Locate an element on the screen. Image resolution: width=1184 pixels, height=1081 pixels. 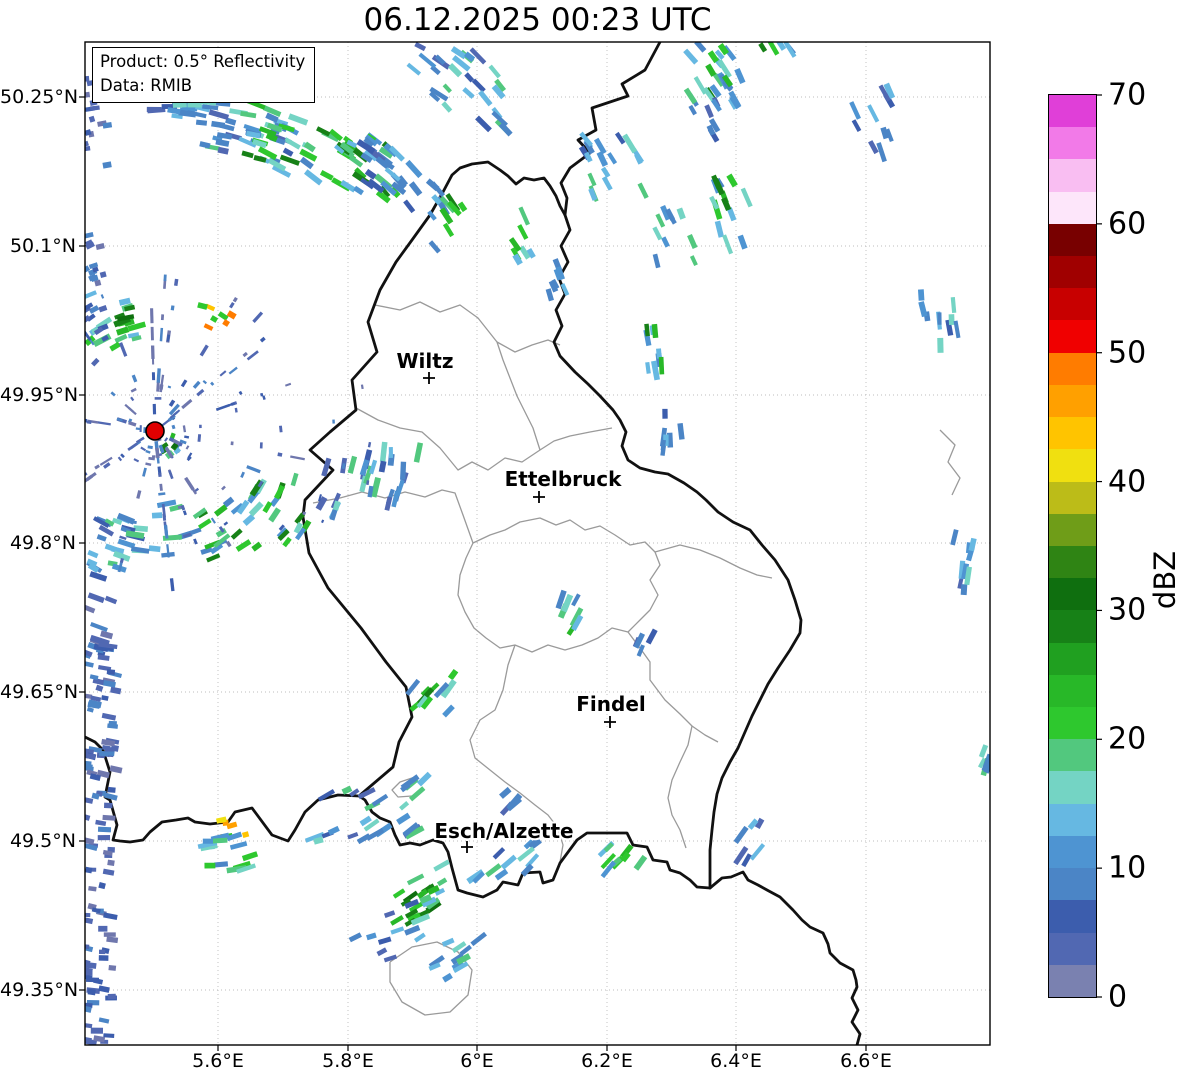
longitude-tick-label: 6°E is located at coordinates (477, 1061).